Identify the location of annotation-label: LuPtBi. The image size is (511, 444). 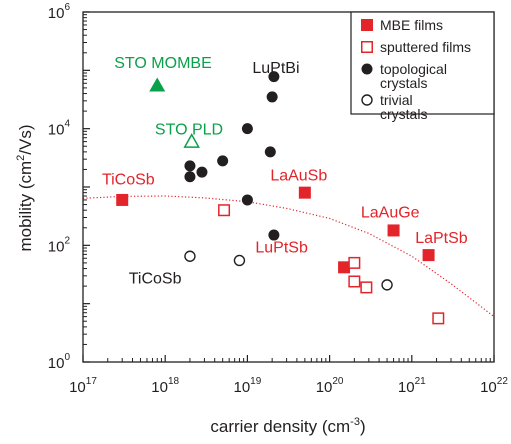
(275, 68).